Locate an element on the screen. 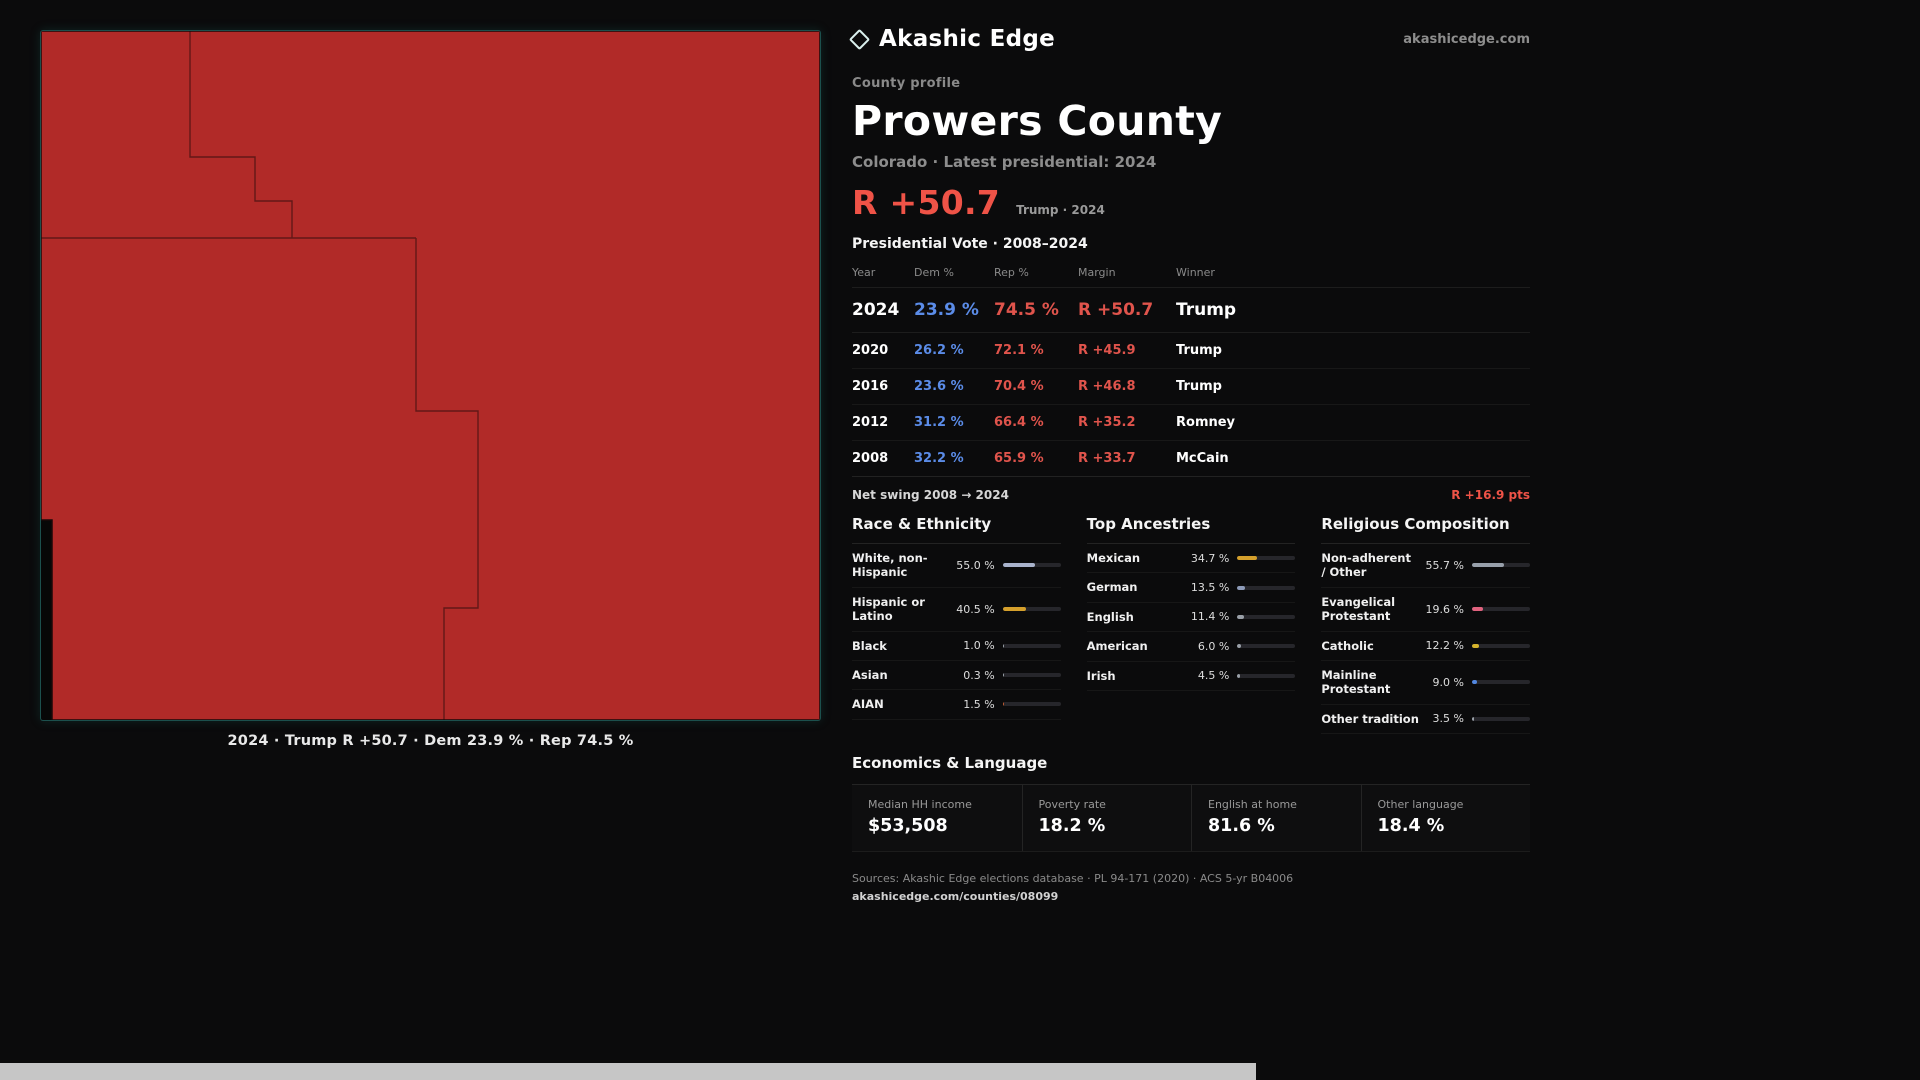  item-value: 6.0 % is located at coordinates (1213, 646).